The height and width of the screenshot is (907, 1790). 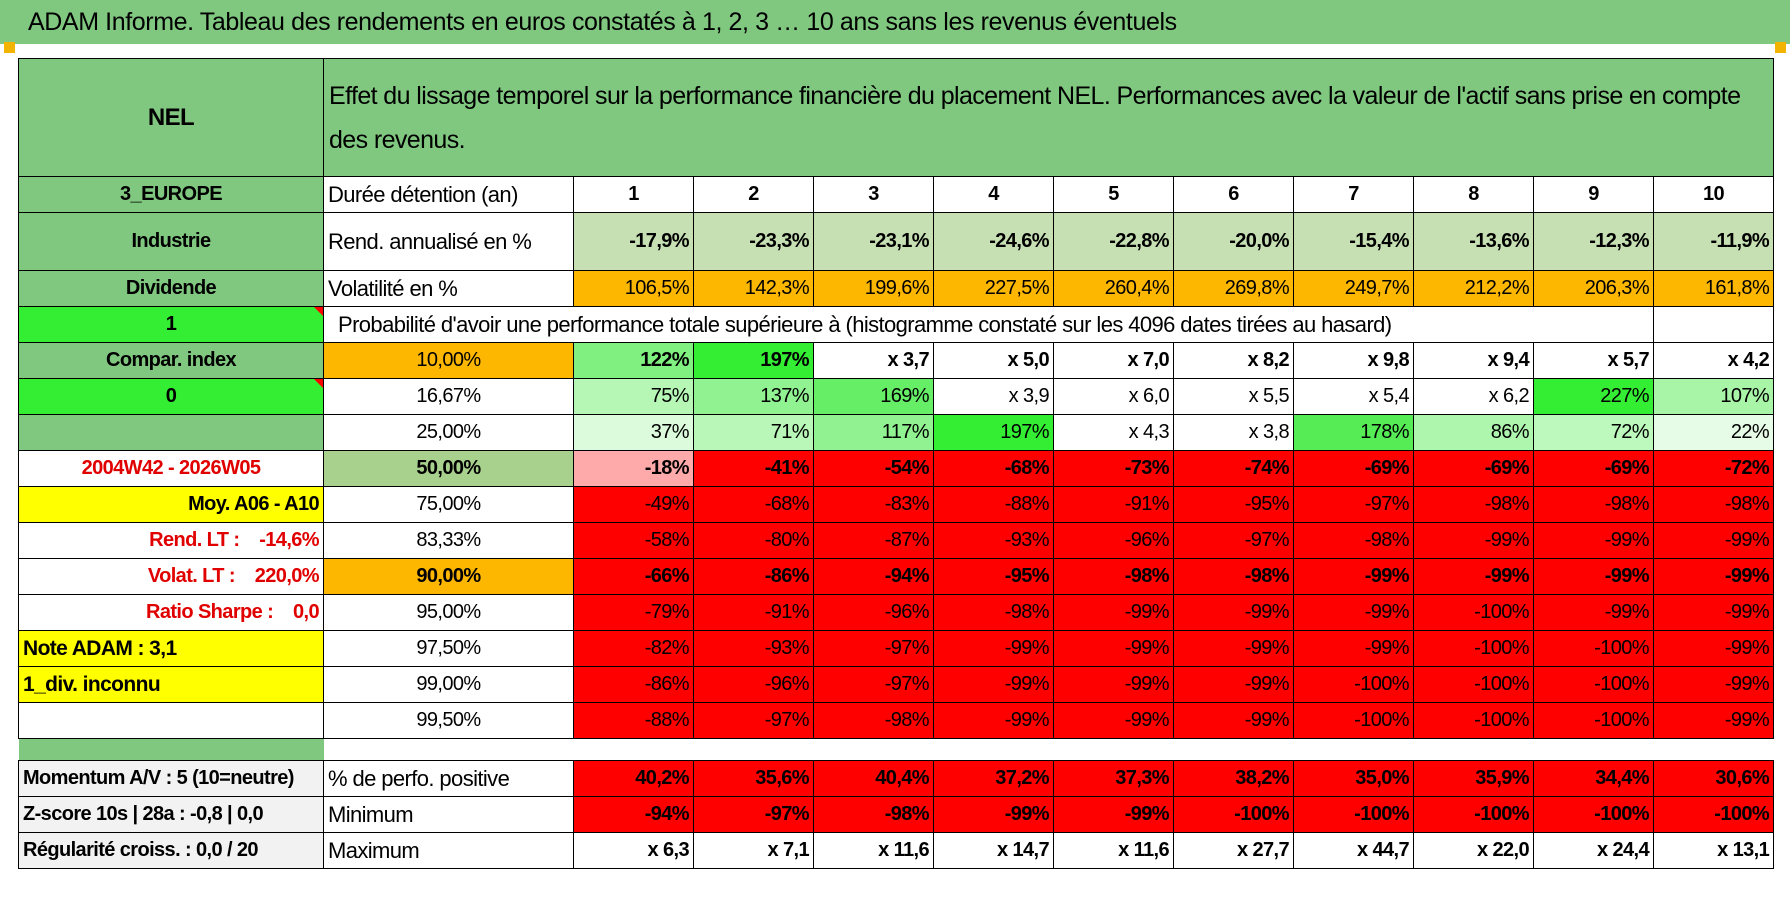 What do you see at coordinates (993, 194) in the screenshot?
I see `duration-cell: 4` at bounding box center [993, 194].